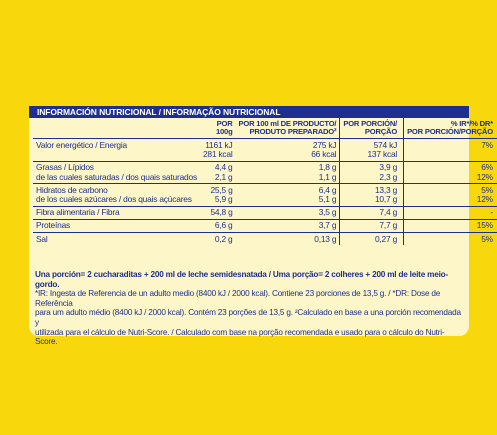 This screenshot has height=435, width=497. I want to click on reference-intake: 6%, so click(487, 167).